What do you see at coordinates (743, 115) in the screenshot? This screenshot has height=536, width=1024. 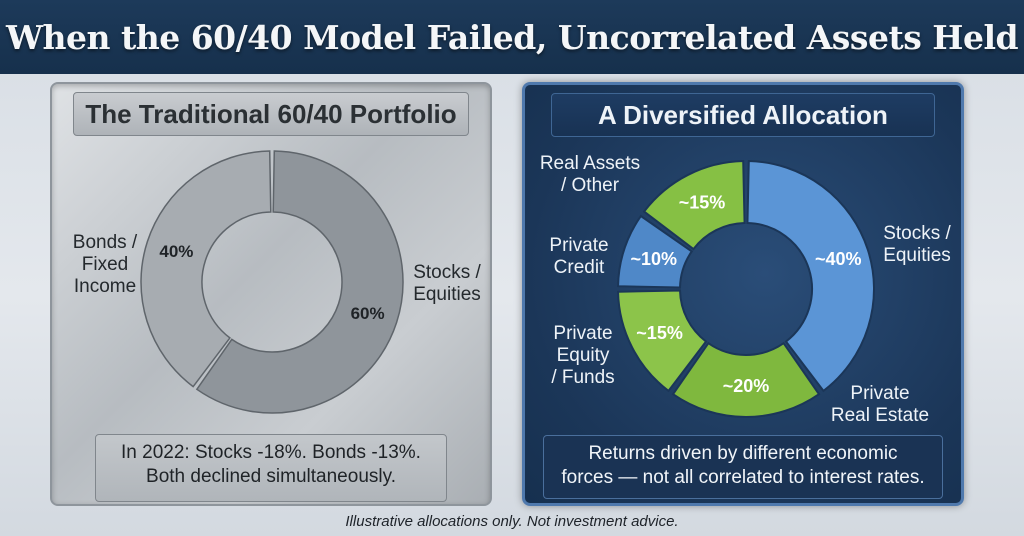 I see `diversified-panel-title: A Diversified Allocation` at bounding box center [743, 115].